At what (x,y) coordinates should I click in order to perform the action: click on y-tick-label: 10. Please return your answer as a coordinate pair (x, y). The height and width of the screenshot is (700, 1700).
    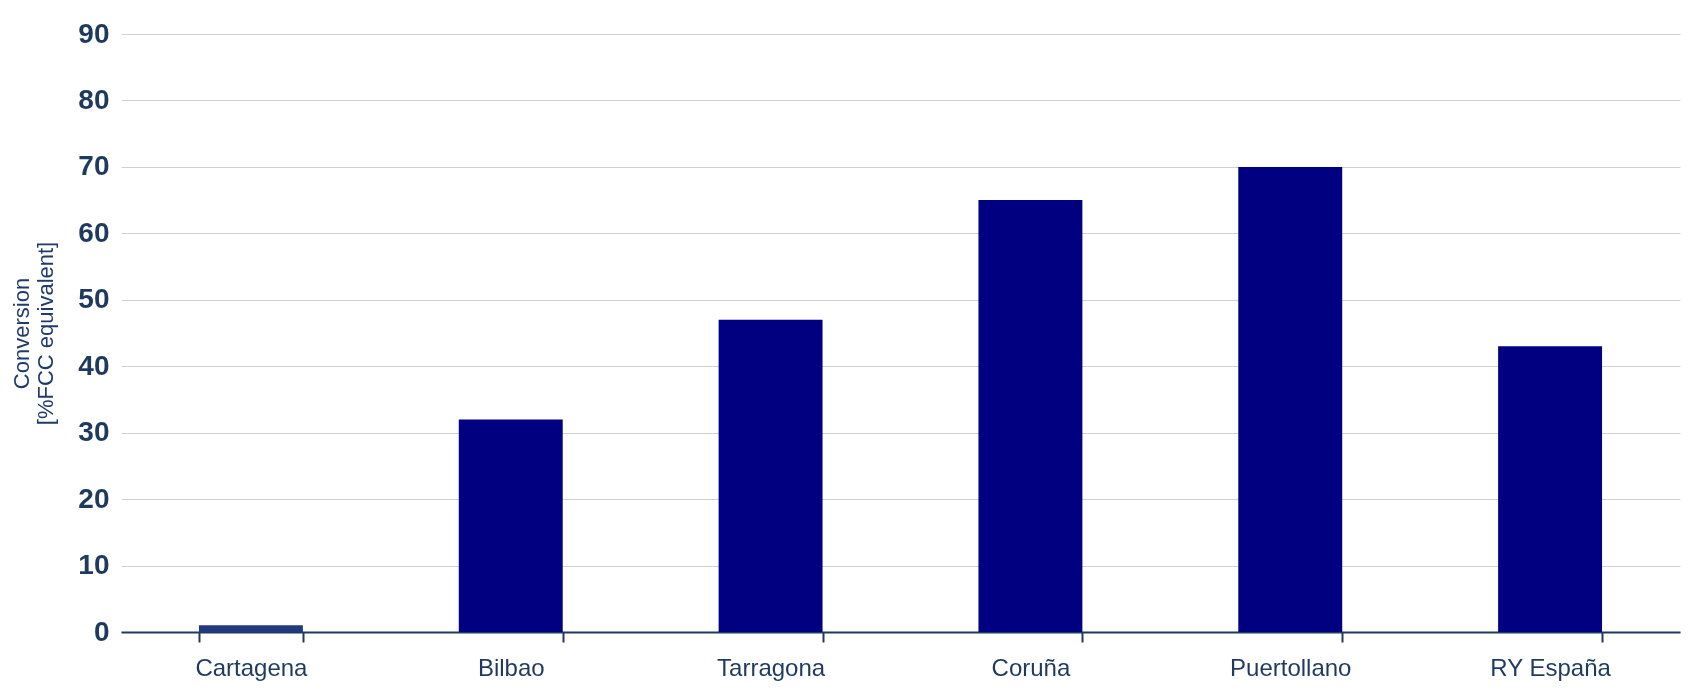
    Looking at the image, I should click on (94, 565).